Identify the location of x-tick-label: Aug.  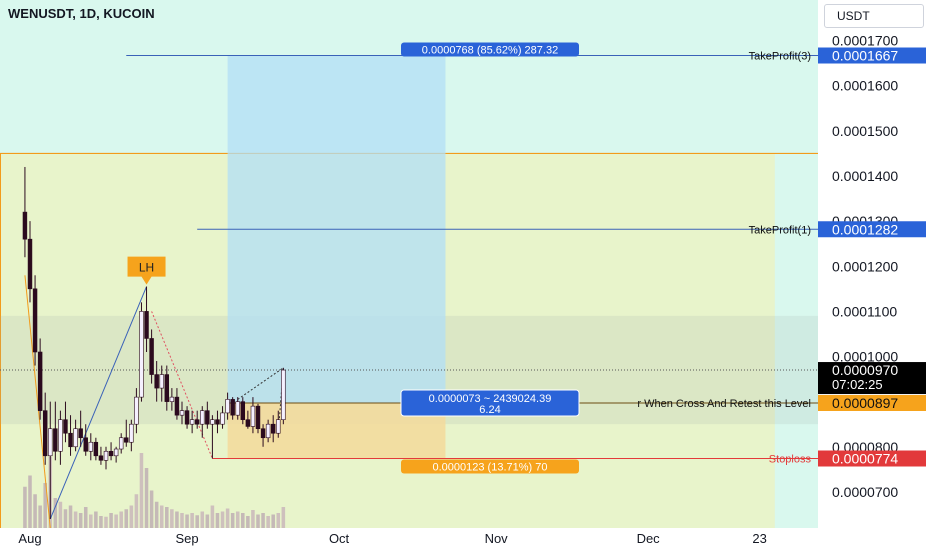
(29, 538).